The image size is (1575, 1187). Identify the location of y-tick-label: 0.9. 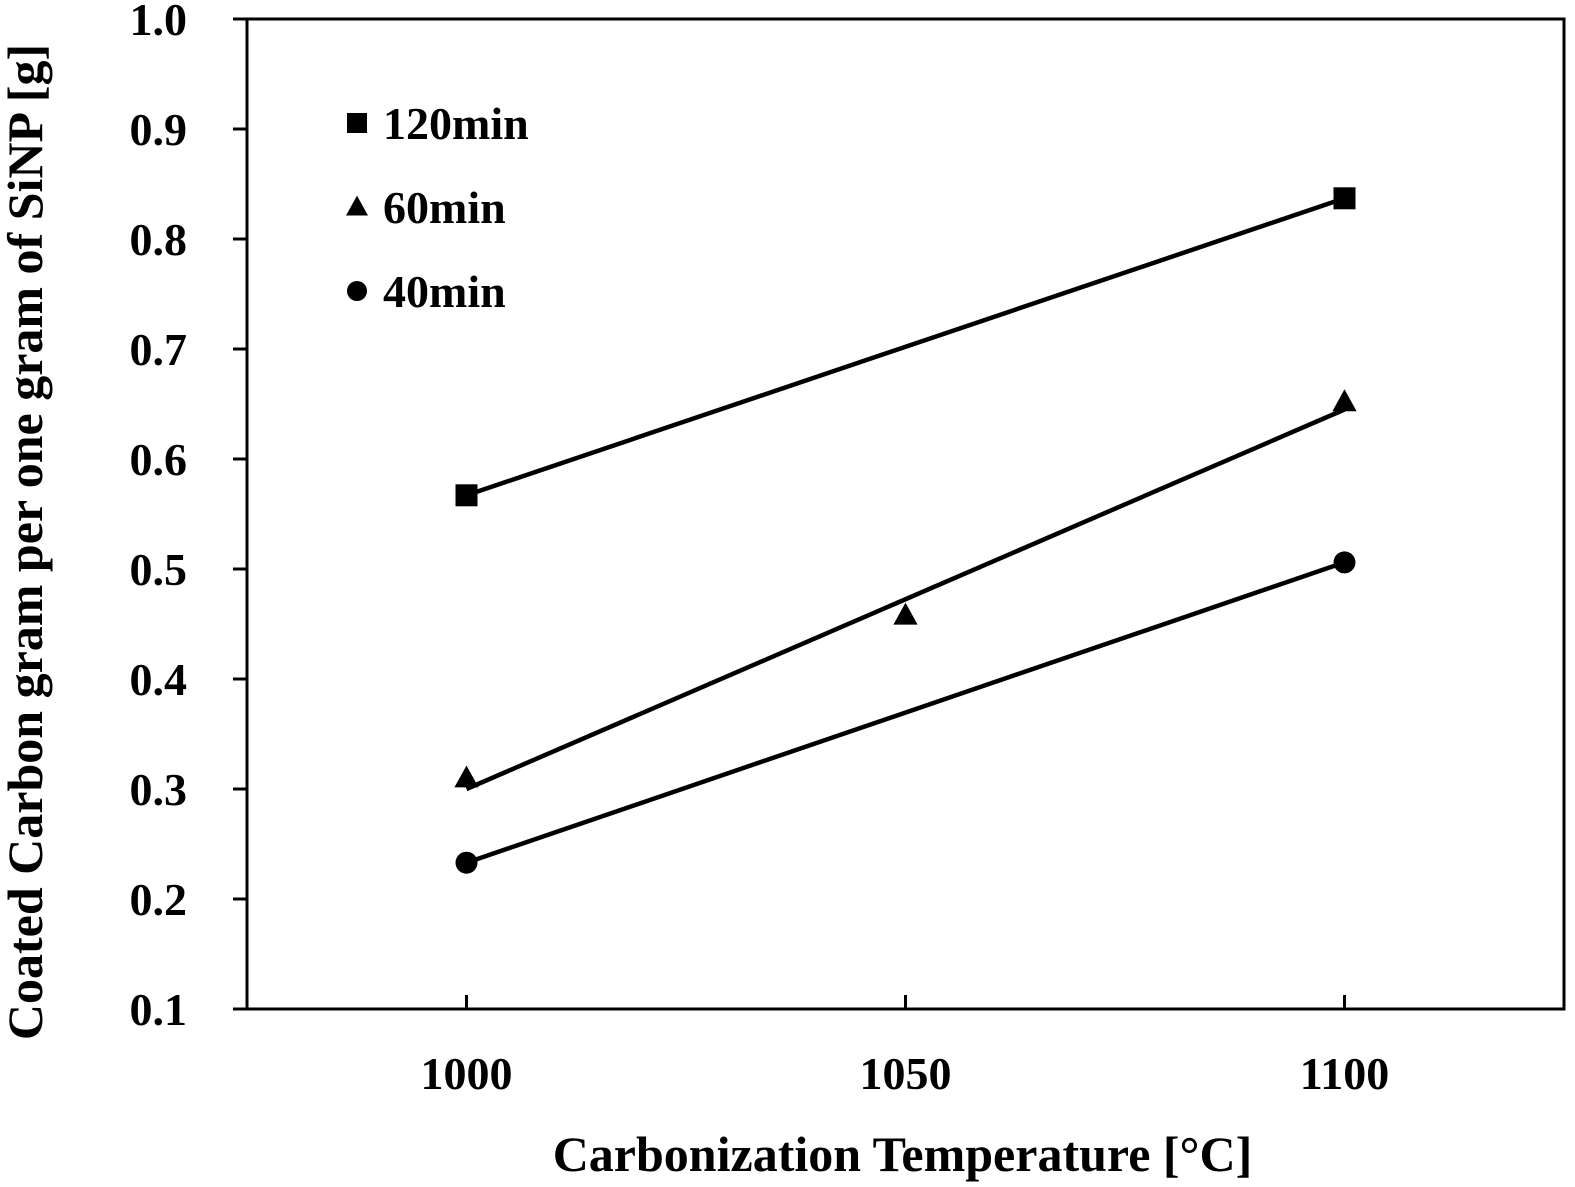
(159, 129).